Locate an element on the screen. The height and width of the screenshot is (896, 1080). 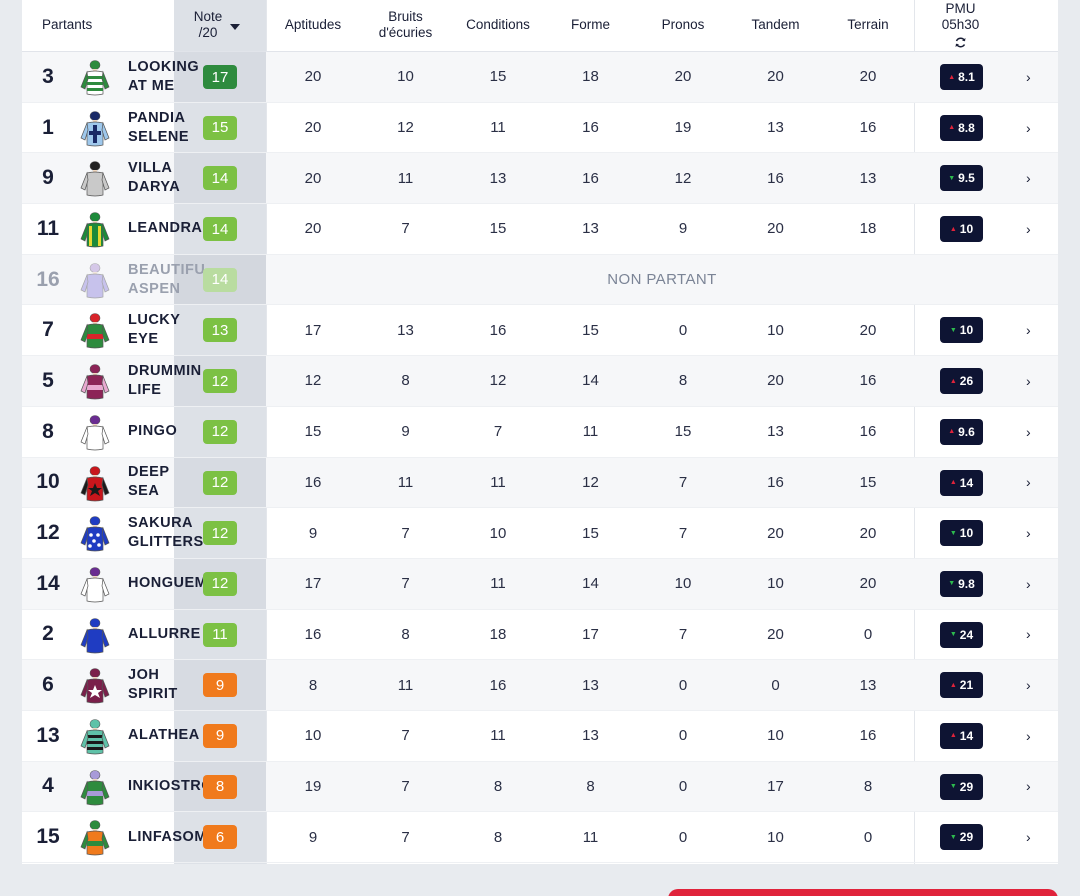
runner-name: LEANDRA is located at coordinates (165, 228).